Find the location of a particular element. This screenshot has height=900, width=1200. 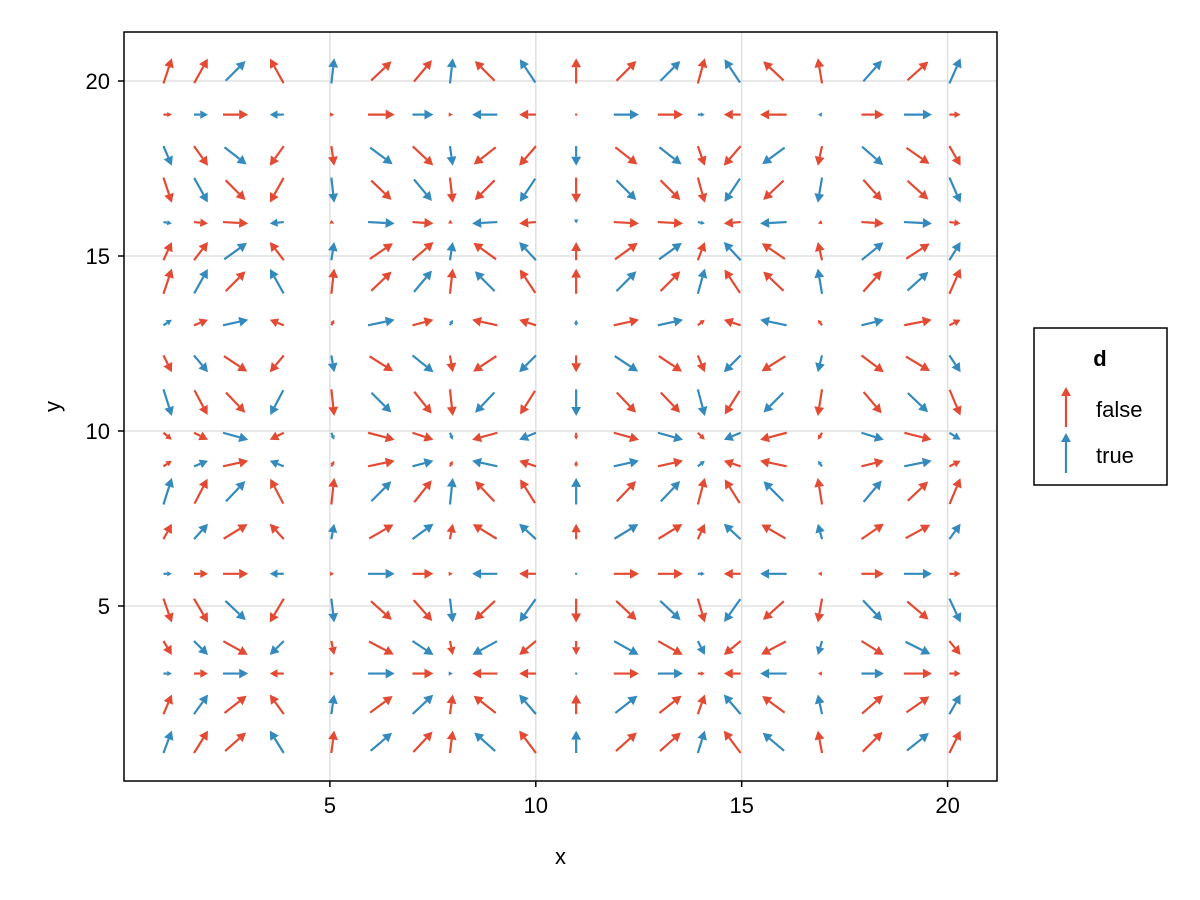

legend-entry-false: false is located at coordinates (1101, 407).